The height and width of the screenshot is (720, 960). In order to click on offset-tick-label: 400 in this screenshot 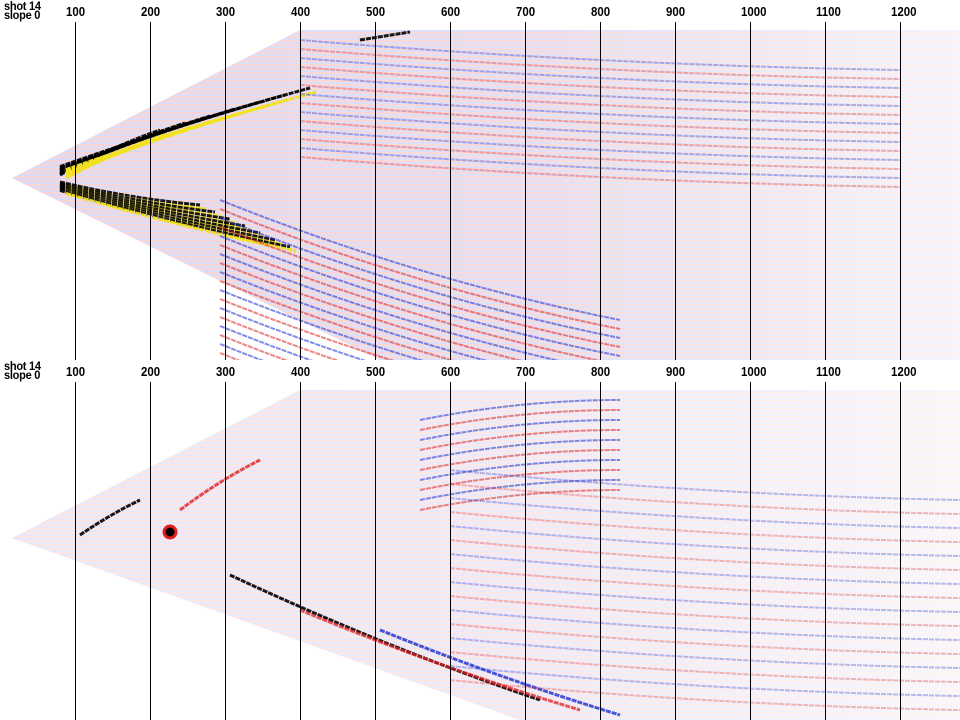, I will do `click(301, 11)`.